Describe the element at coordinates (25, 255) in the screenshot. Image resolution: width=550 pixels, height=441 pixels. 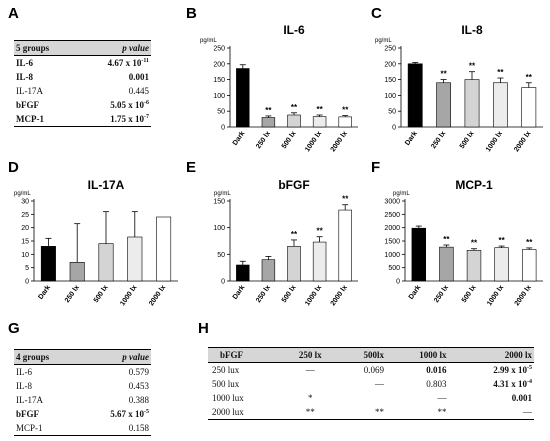
I see `y-tick-label: 10` at that location.